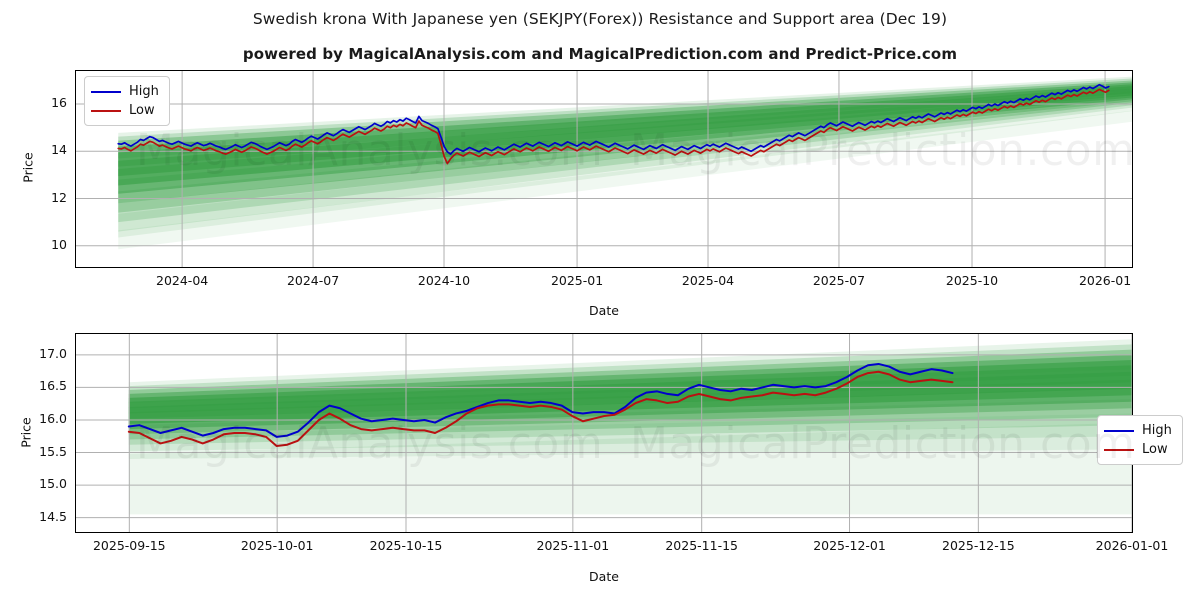 Image resolution: width=1200 pixels, height=600 pixels. I want to click on x-tick-label: 2025-09-15, so click(129, 545).